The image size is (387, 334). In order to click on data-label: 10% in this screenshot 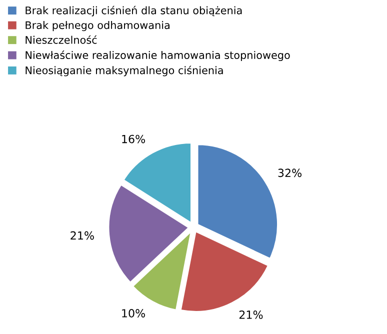, I will do `click(133, 313)`.